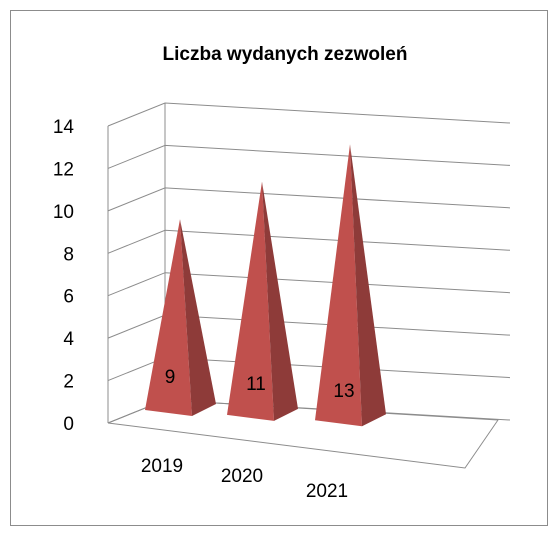  I want to click on y-tick-label: 6, so click(68, 297).